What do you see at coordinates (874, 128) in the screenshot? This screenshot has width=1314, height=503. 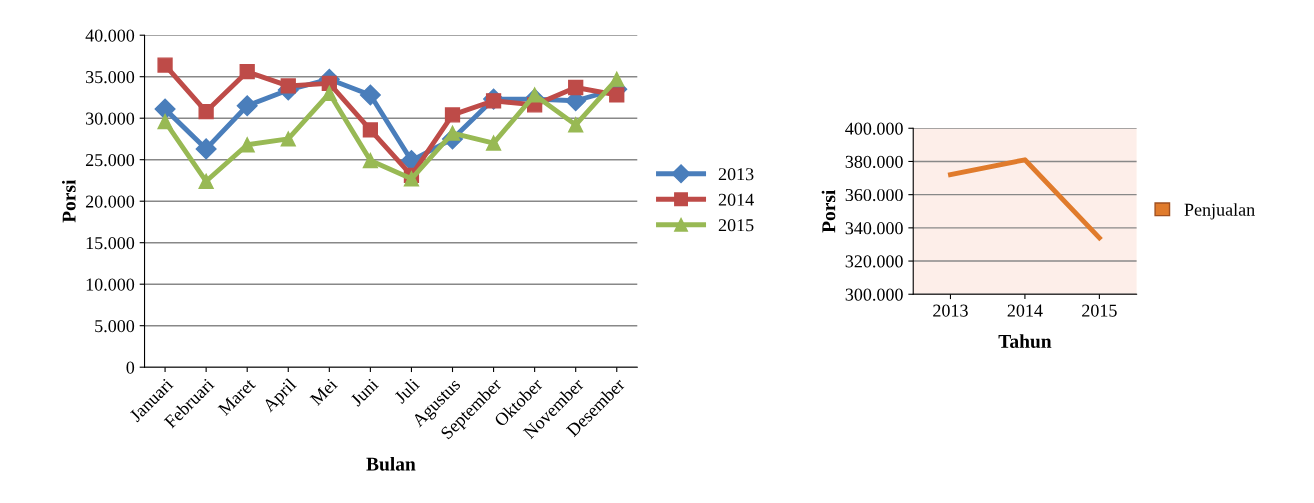 I see `y-tick-label: 400.000` at bounding box center [874, 128].